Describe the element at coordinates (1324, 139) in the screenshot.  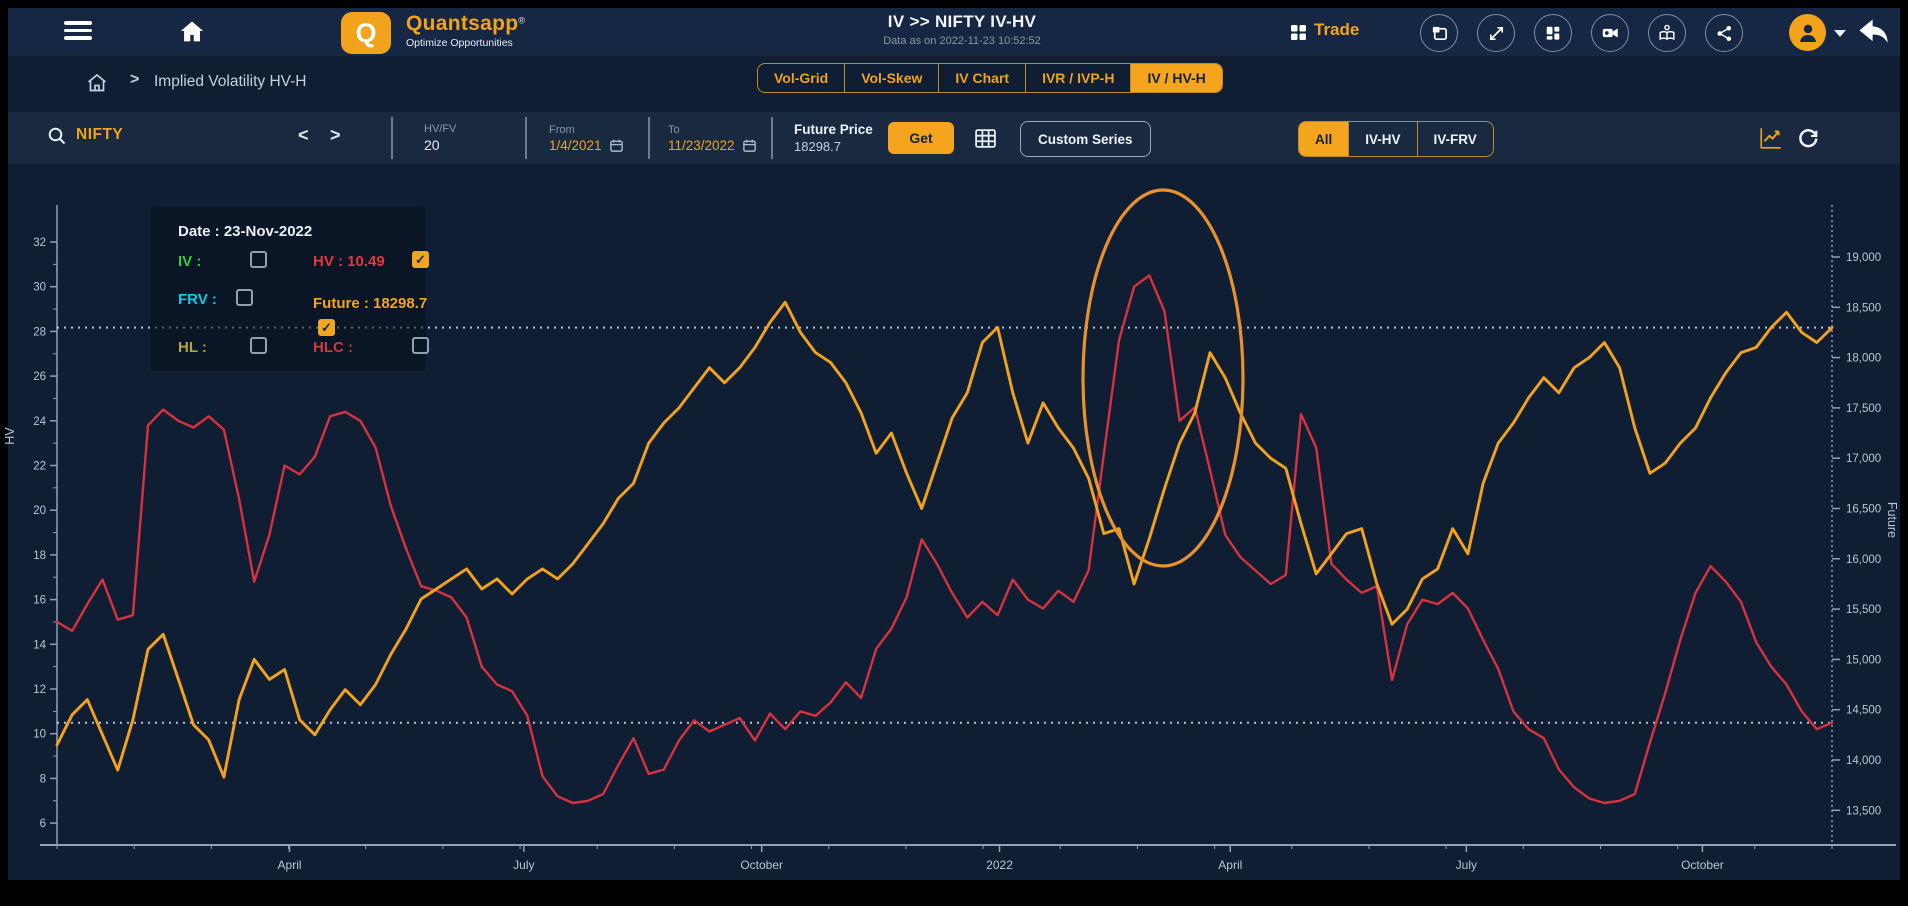
I see `toggle-all: All` at that location.